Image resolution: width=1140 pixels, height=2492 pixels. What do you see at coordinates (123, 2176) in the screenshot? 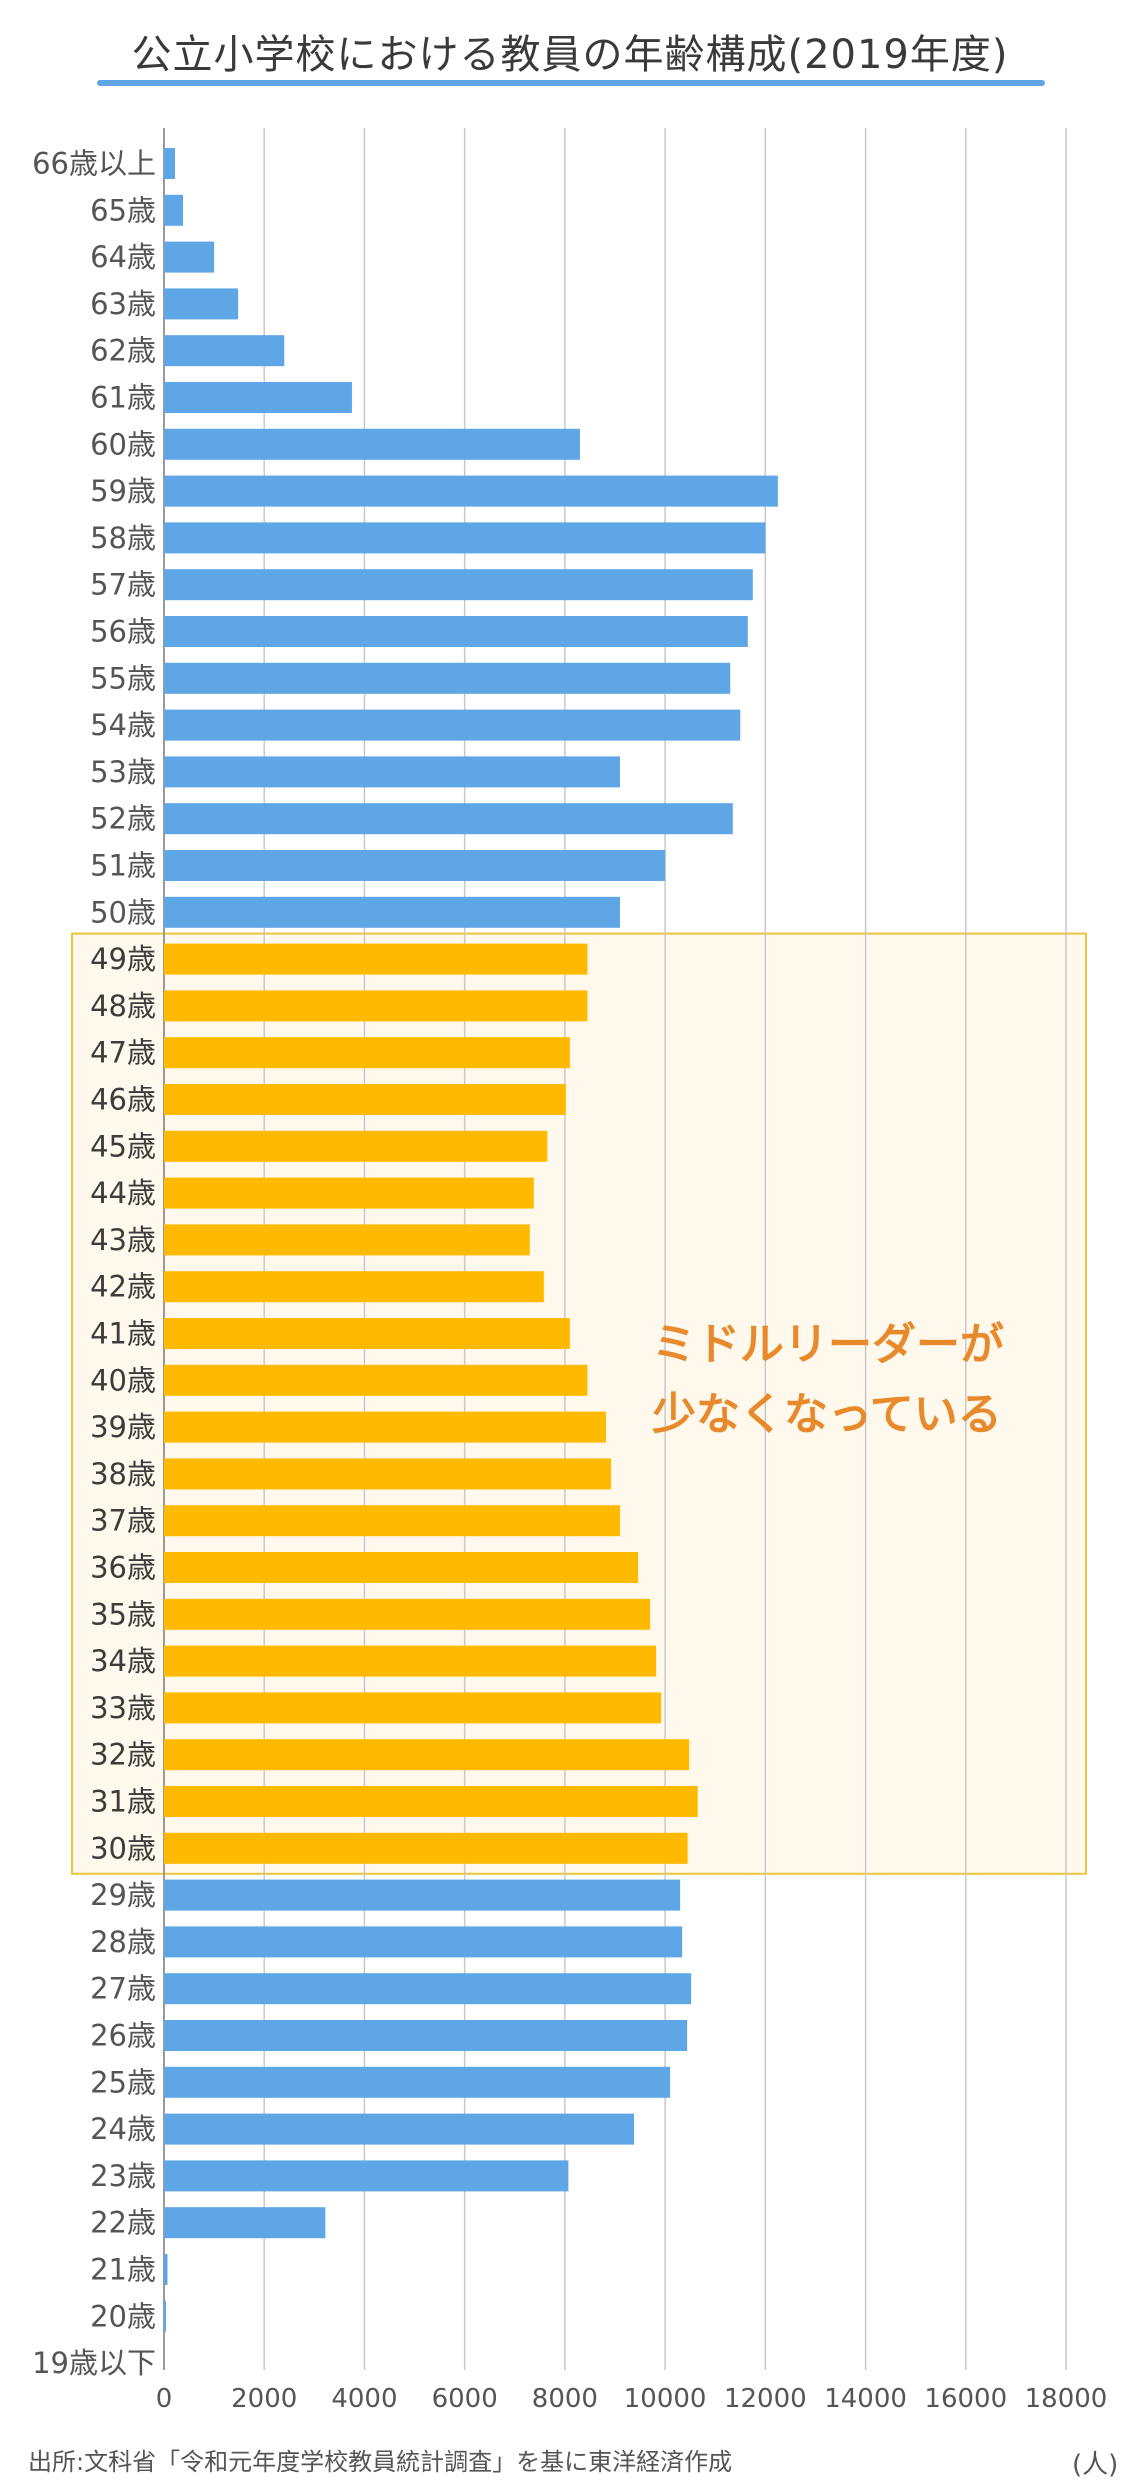
I see `category-label: 23歳` at bounding box center [123, 2176].